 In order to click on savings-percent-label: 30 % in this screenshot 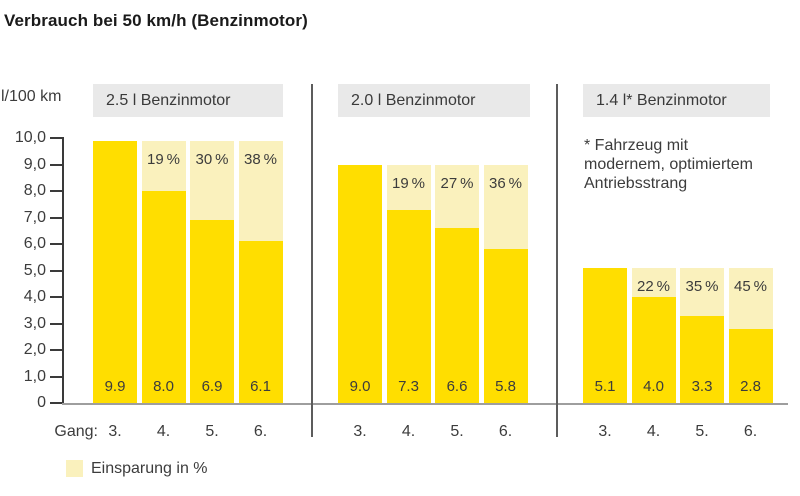, I will do `click(212, 159)`.